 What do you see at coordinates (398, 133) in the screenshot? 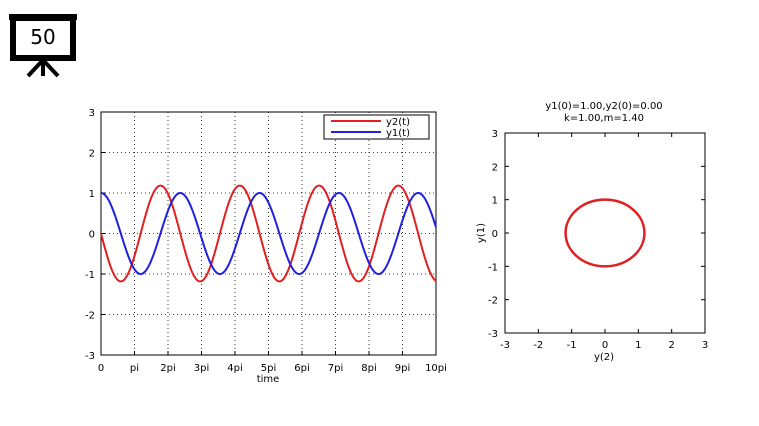
I see `legend-label-y1: y1(t)` at bounding box center [398, 133].